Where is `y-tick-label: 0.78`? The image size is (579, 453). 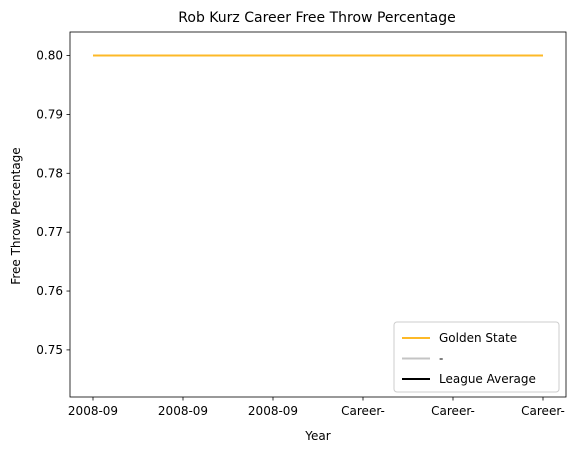
y-tick-label: 0.78 is located at coordinates (49, 173).